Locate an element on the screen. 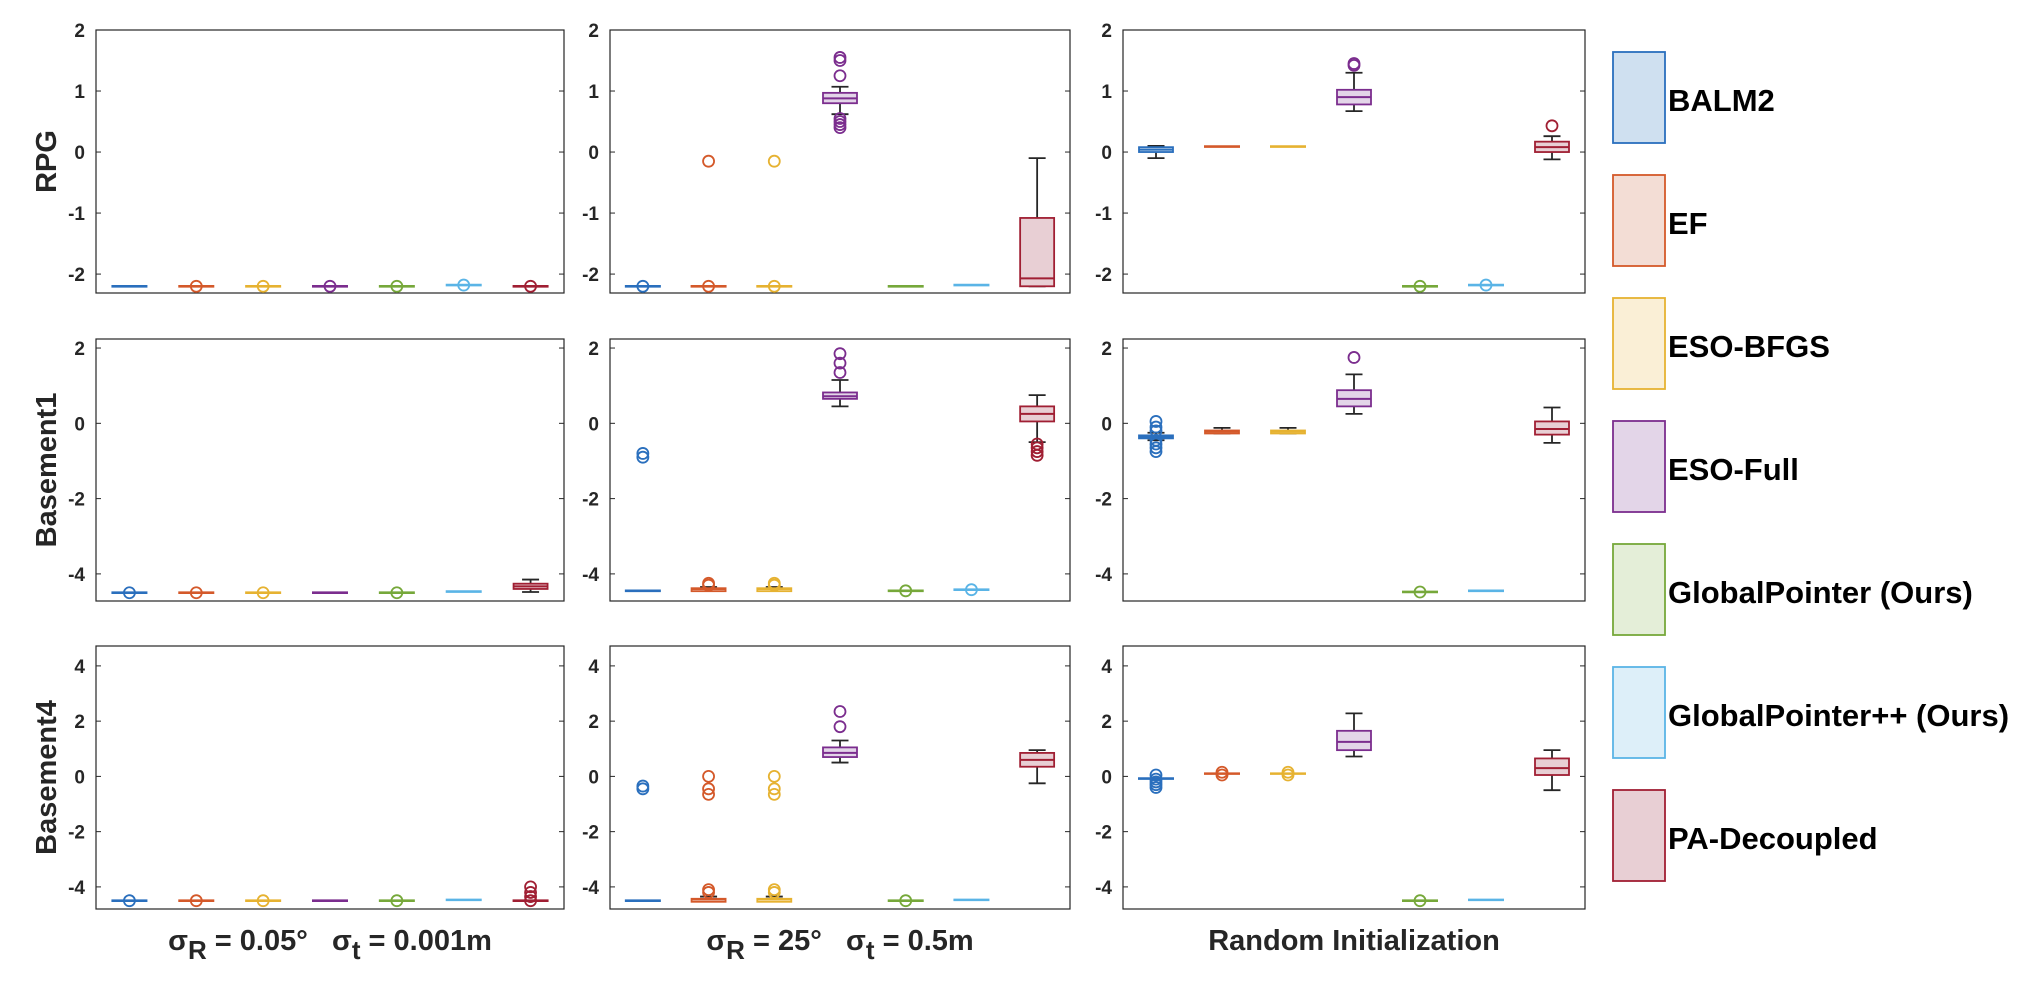 The width and height of the screenshot is (2030, 988). box-iqr is located at coordinates (1037, 252).